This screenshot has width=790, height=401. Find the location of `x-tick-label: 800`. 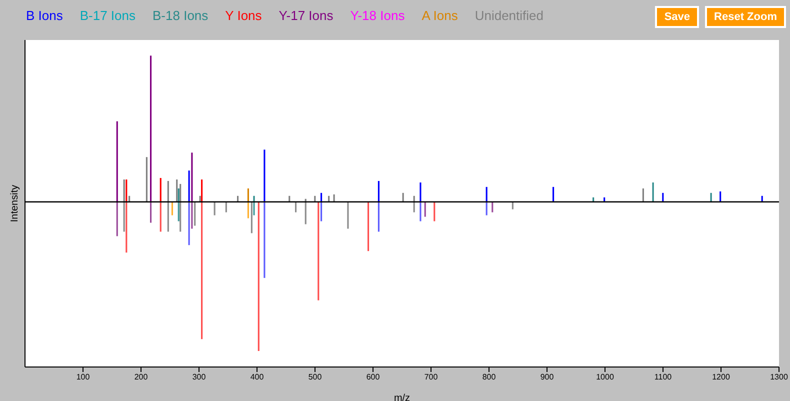

x-tick-label: 800 is located at coordinates (489, 377).